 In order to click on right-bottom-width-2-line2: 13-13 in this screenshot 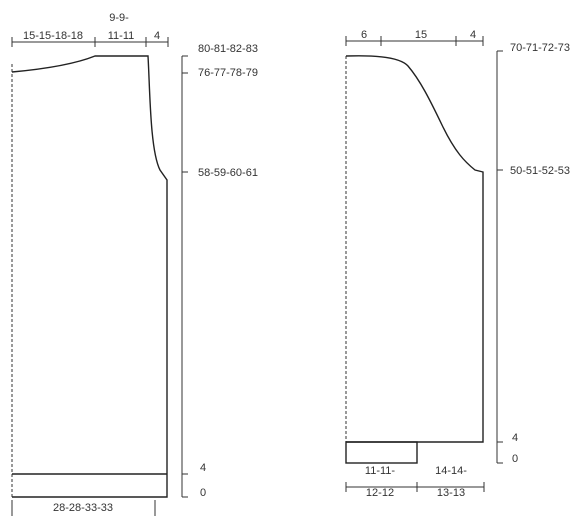, I will do `click(451, 493)`.